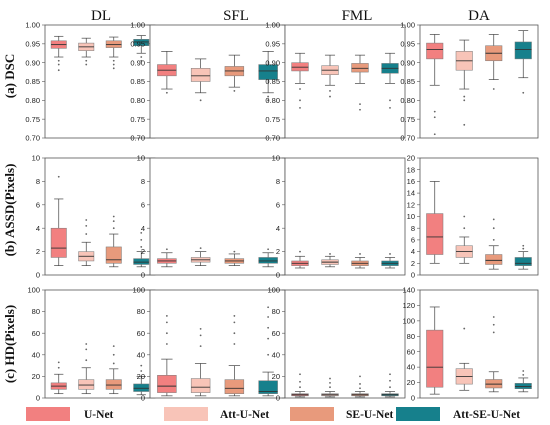  Describe the element at coordinates (32, 62) in the screenshot. I see `panel-1-dl-ytick-label: 0.90` at that location.